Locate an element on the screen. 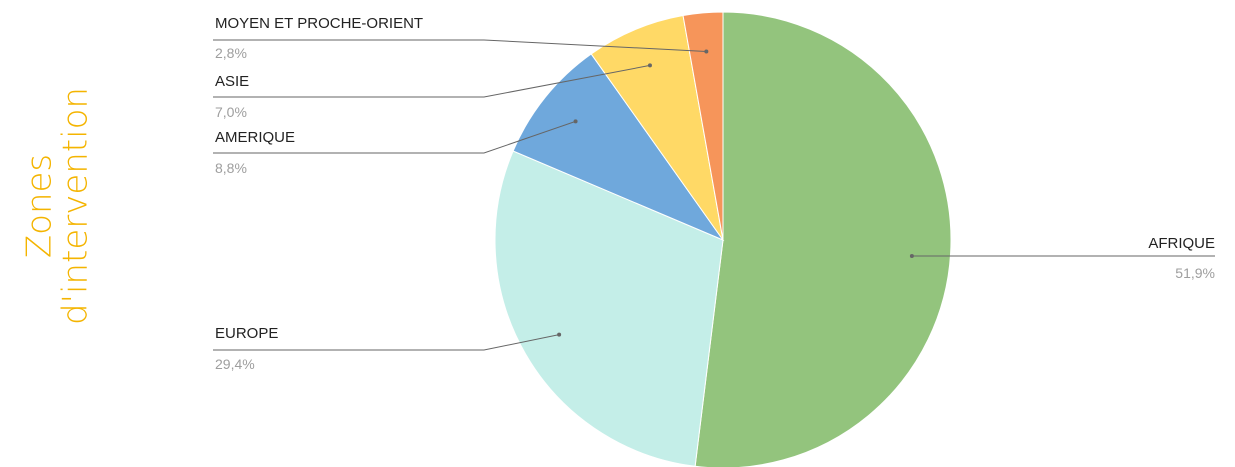  slice-label-name: ASIE is located at coordinates (232, 81).